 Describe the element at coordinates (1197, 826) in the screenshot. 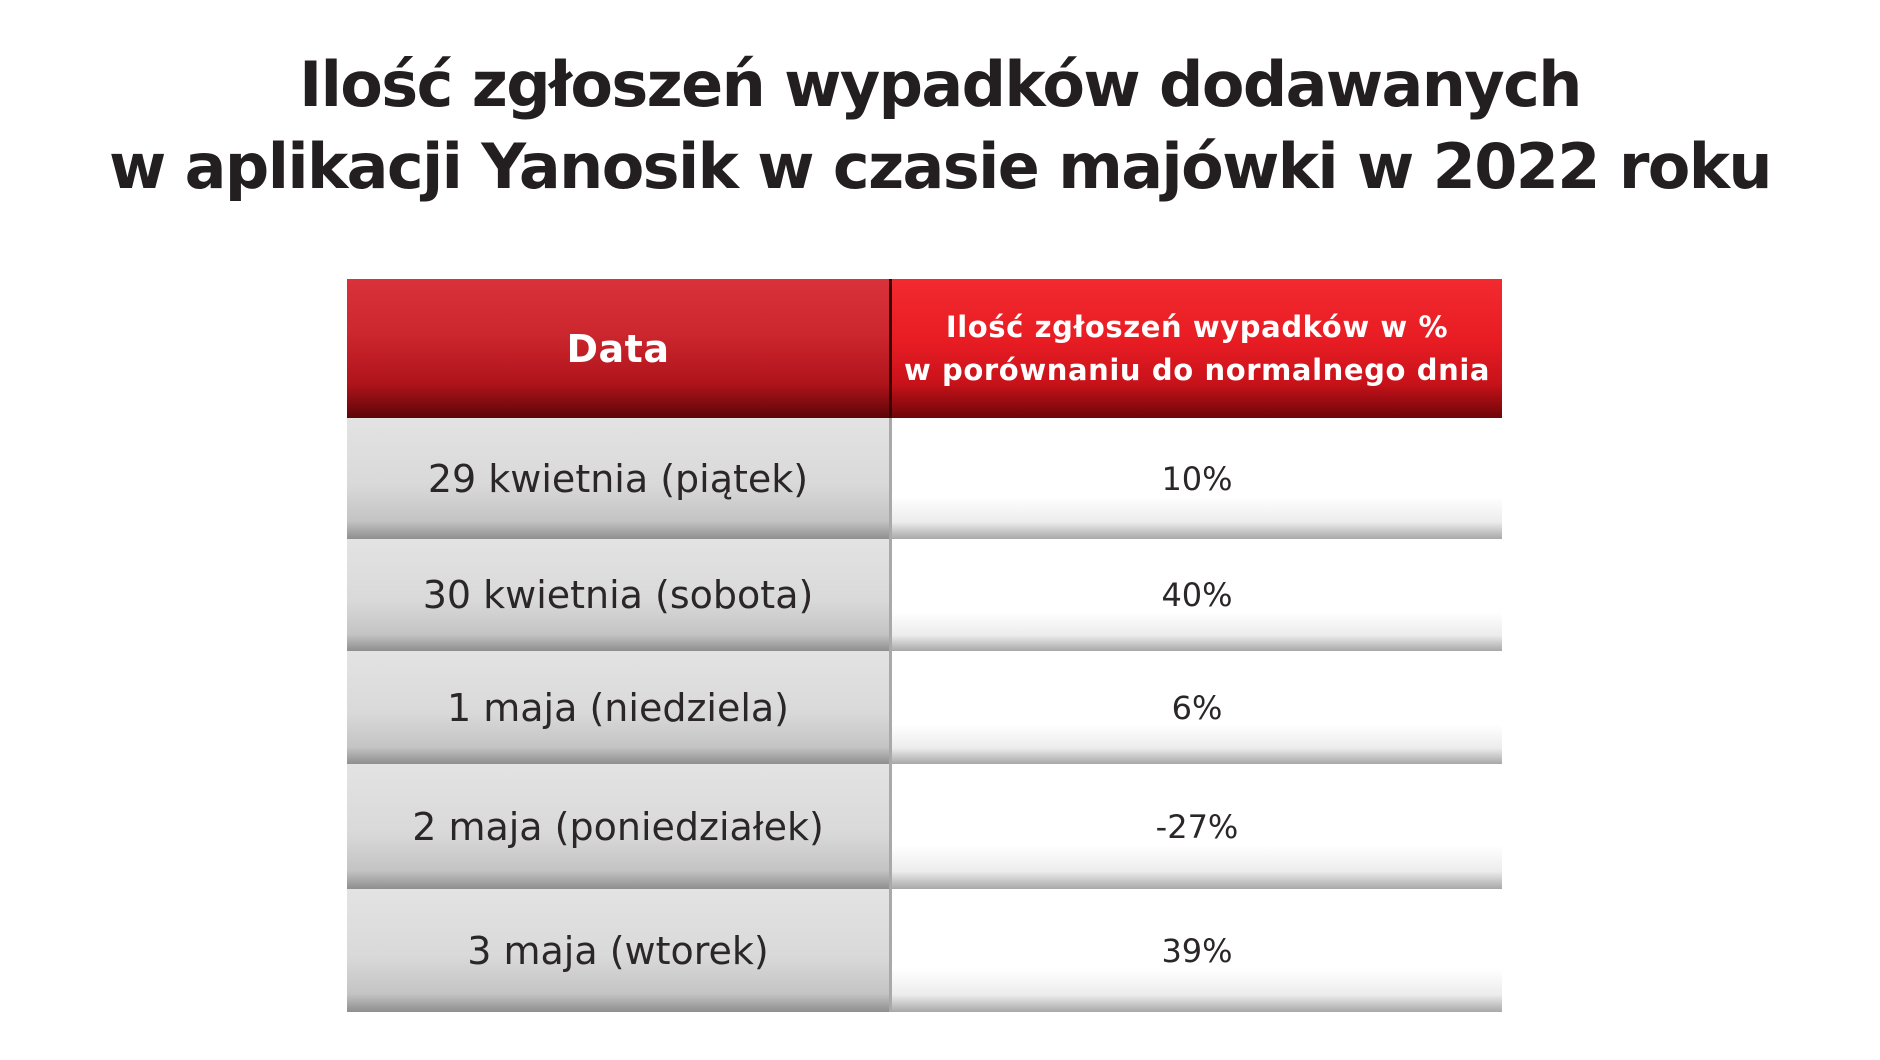

I see `value-cell: -27%` at that location.